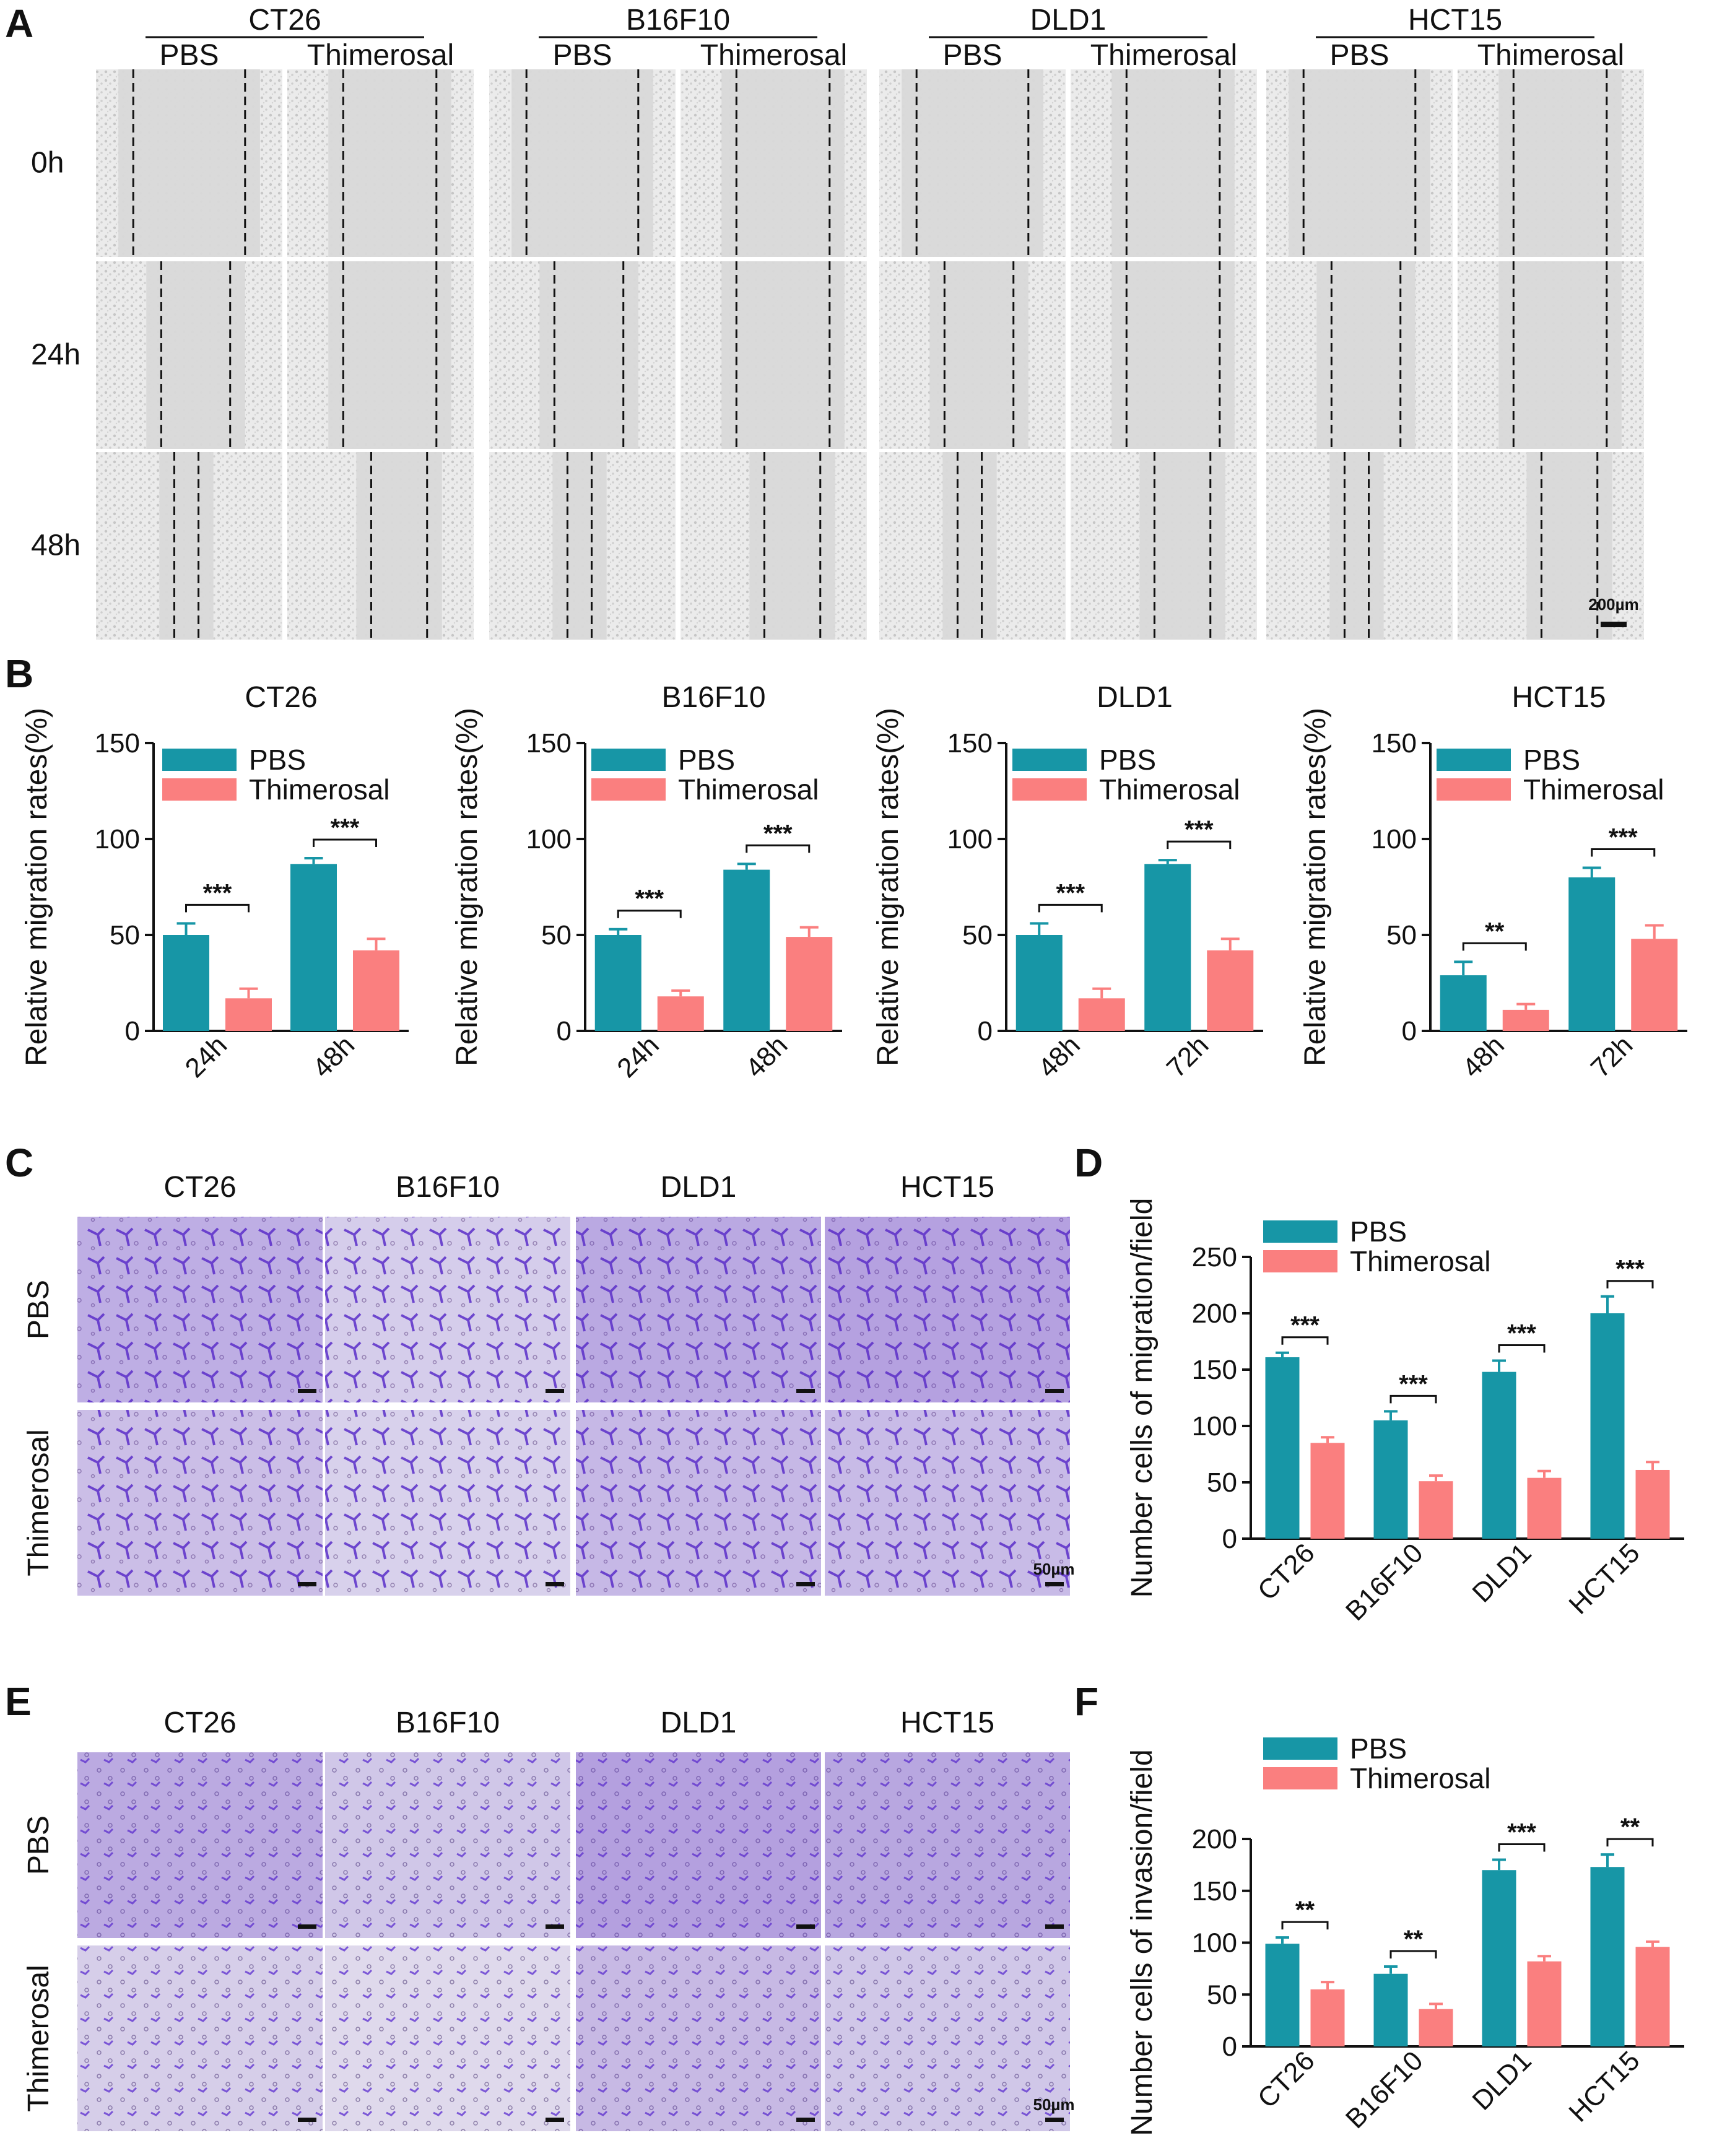 The image size is (1722, 2156). Describe the element at coordinates (55, 545) in the screenshot. I see `wound-timepoint-label: 48h` at that location.